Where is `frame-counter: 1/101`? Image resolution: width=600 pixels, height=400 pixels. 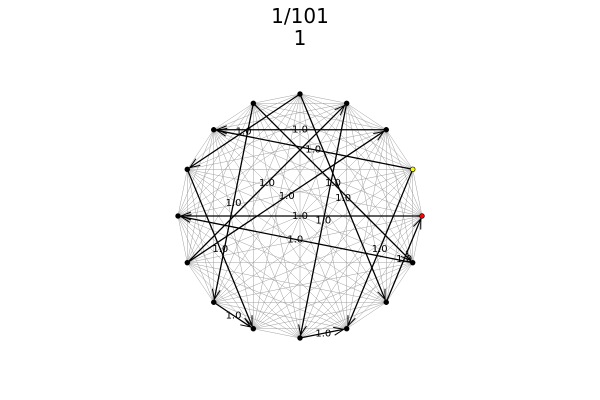 frame-counter: 1/101 is located at coordinates (300, 16).